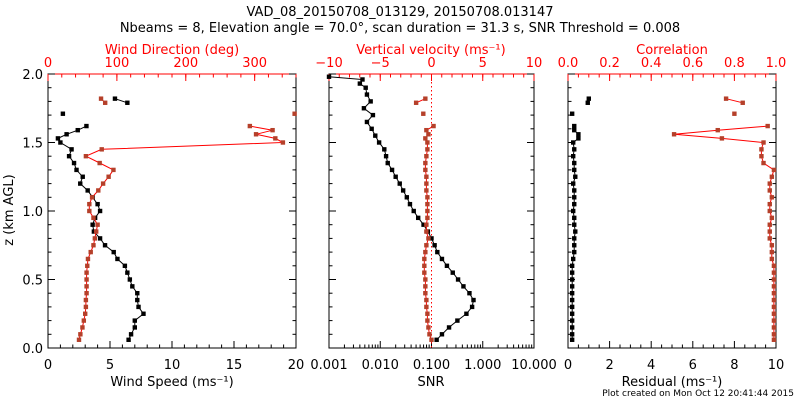 The image size is (800, 404). Describe the element at coordinates (482, 365) in the screenshot. I see `x-tick-label: 1.000` at that location.